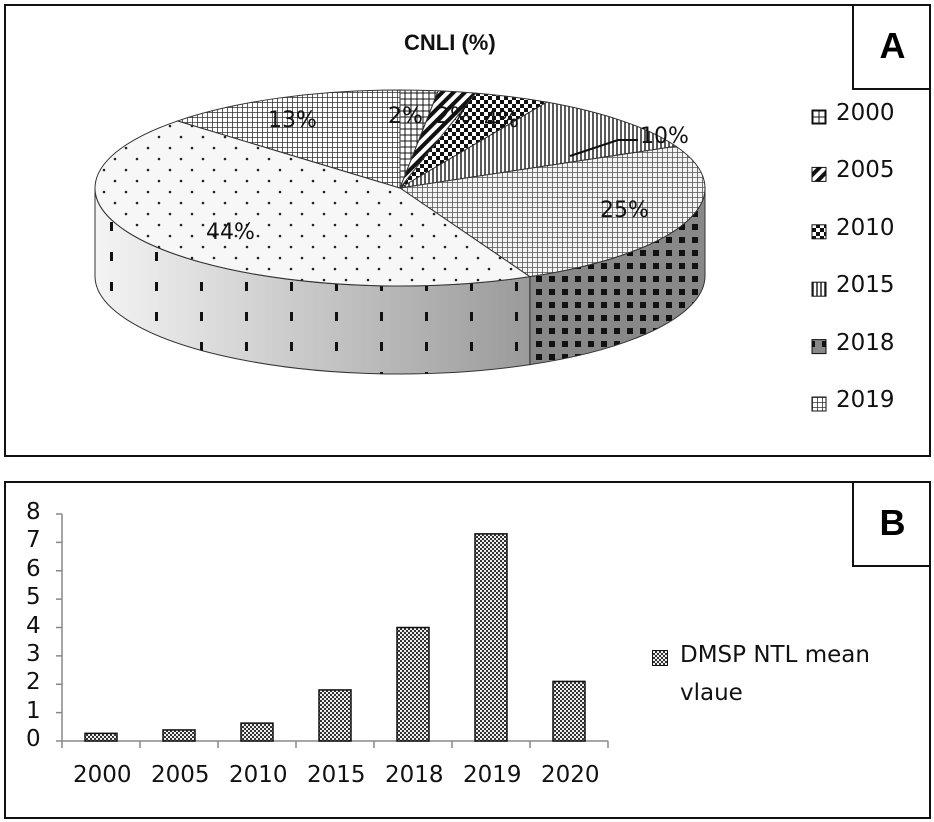  What do you see at coordinates (891, 47) in the screenshot?
I see `panel-a-tag: A` at bounding box center [891, 47].